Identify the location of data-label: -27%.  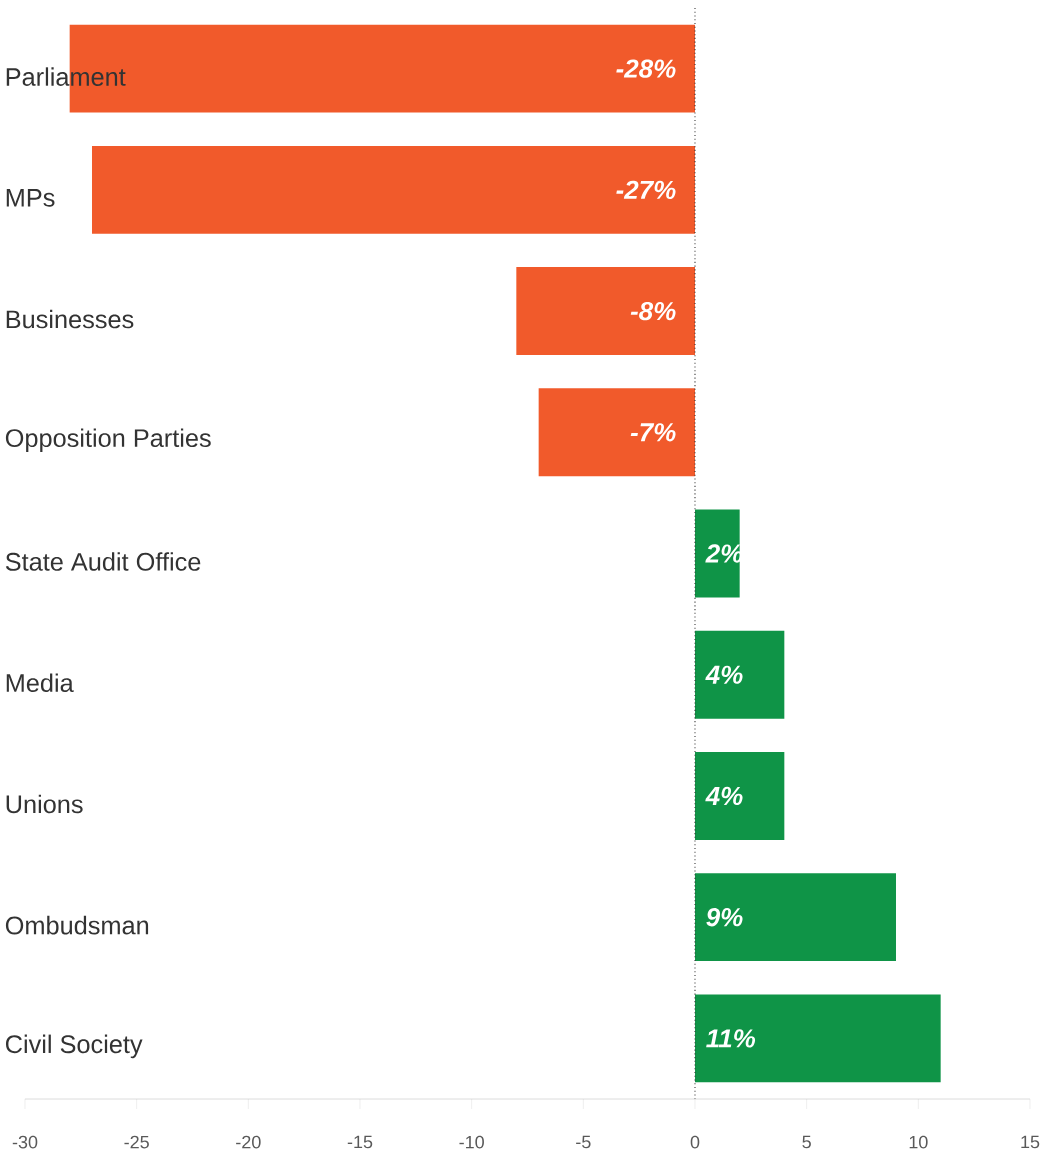
(646, 190).